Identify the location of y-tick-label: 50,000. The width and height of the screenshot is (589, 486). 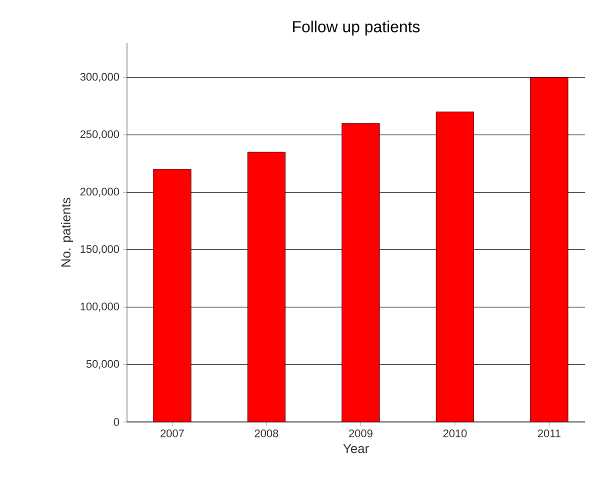
(103, 365).